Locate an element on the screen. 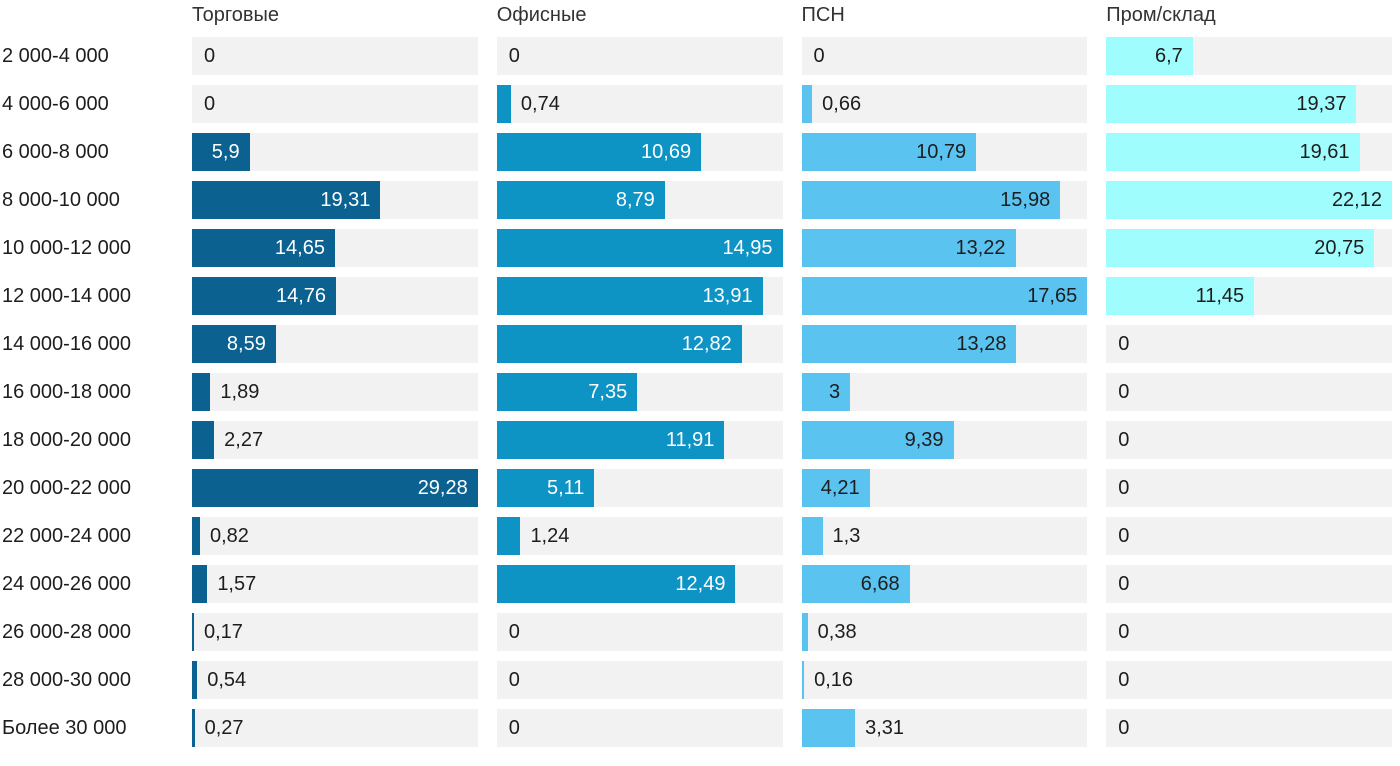 This screenshot has width=1400, height=766. category-label: 20 000-22 000 is located at coordinates (67, 488).